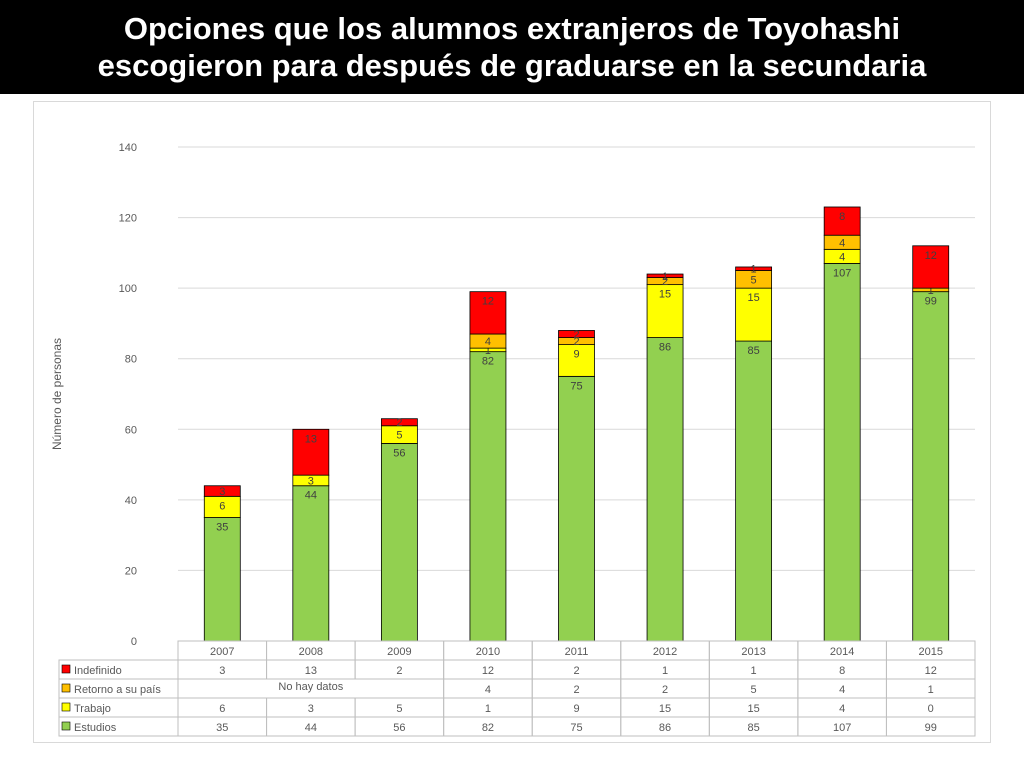  I want to click on table-value: 44, so click(311, 728).